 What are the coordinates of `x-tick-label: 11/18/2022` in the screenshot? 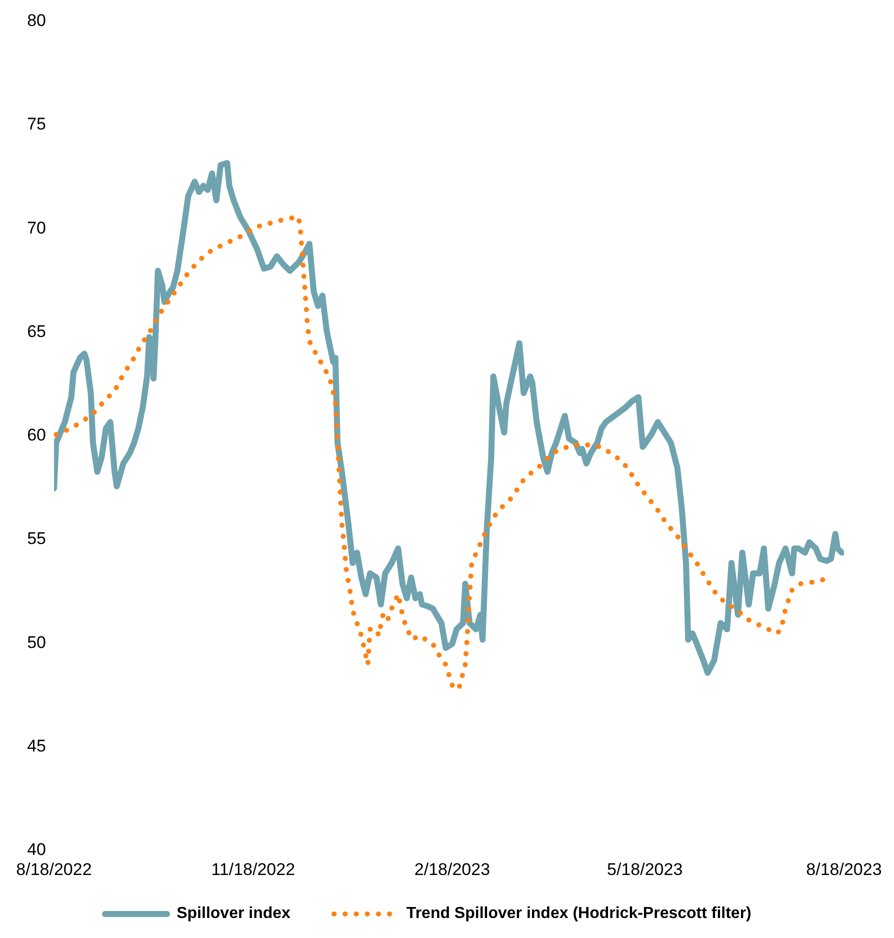 It's located at (253, 870).